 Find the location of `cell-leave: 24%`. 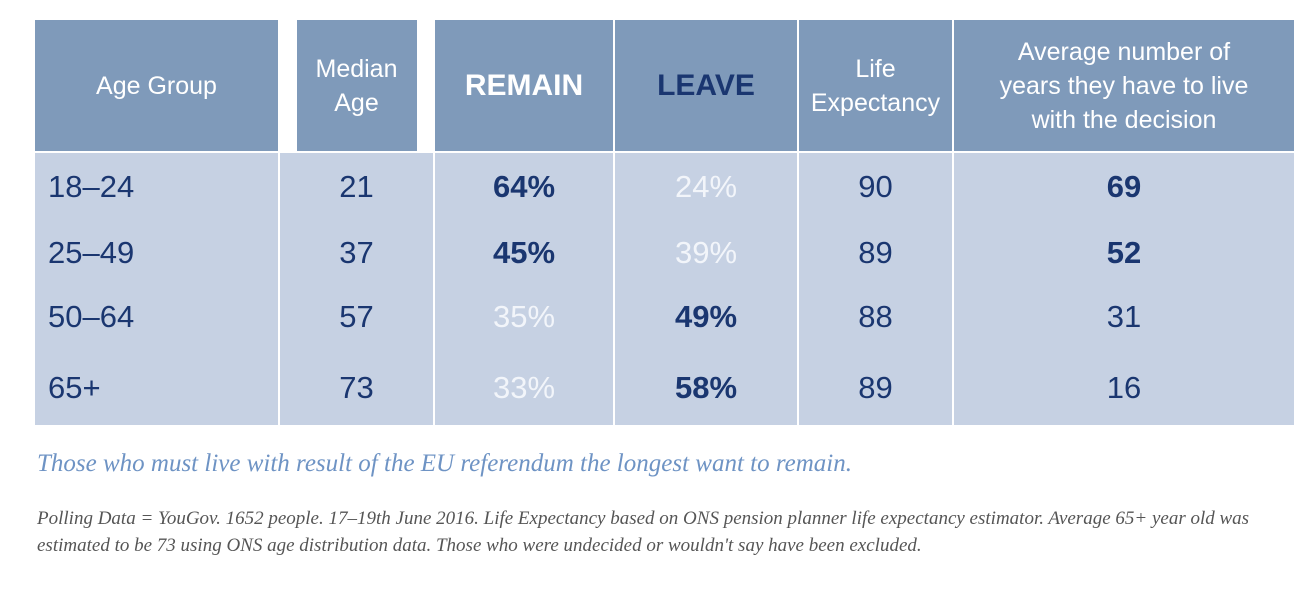

cell-leave: 24% is located at coordinates (706, 187).